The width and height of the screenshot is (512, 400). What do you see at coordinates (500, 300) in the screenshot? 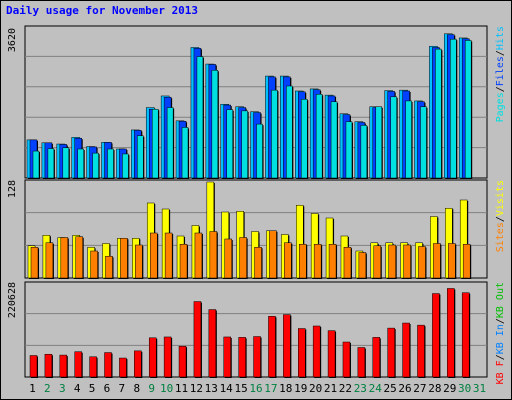
I see `legend-kbout: KB Out` at bounding box center [500, 300].